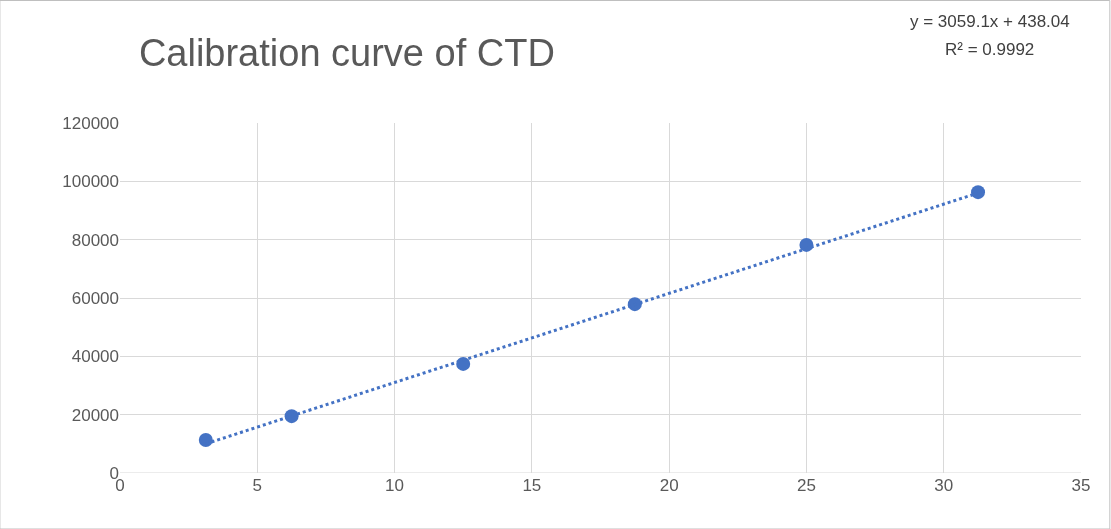 Image resolution: width=1111 pixels, height=529 pixels. What do you see at coordinates (90, 123) in the screenshot?
I see `y-tick-label: 120000` at bounding box center [90, 123].